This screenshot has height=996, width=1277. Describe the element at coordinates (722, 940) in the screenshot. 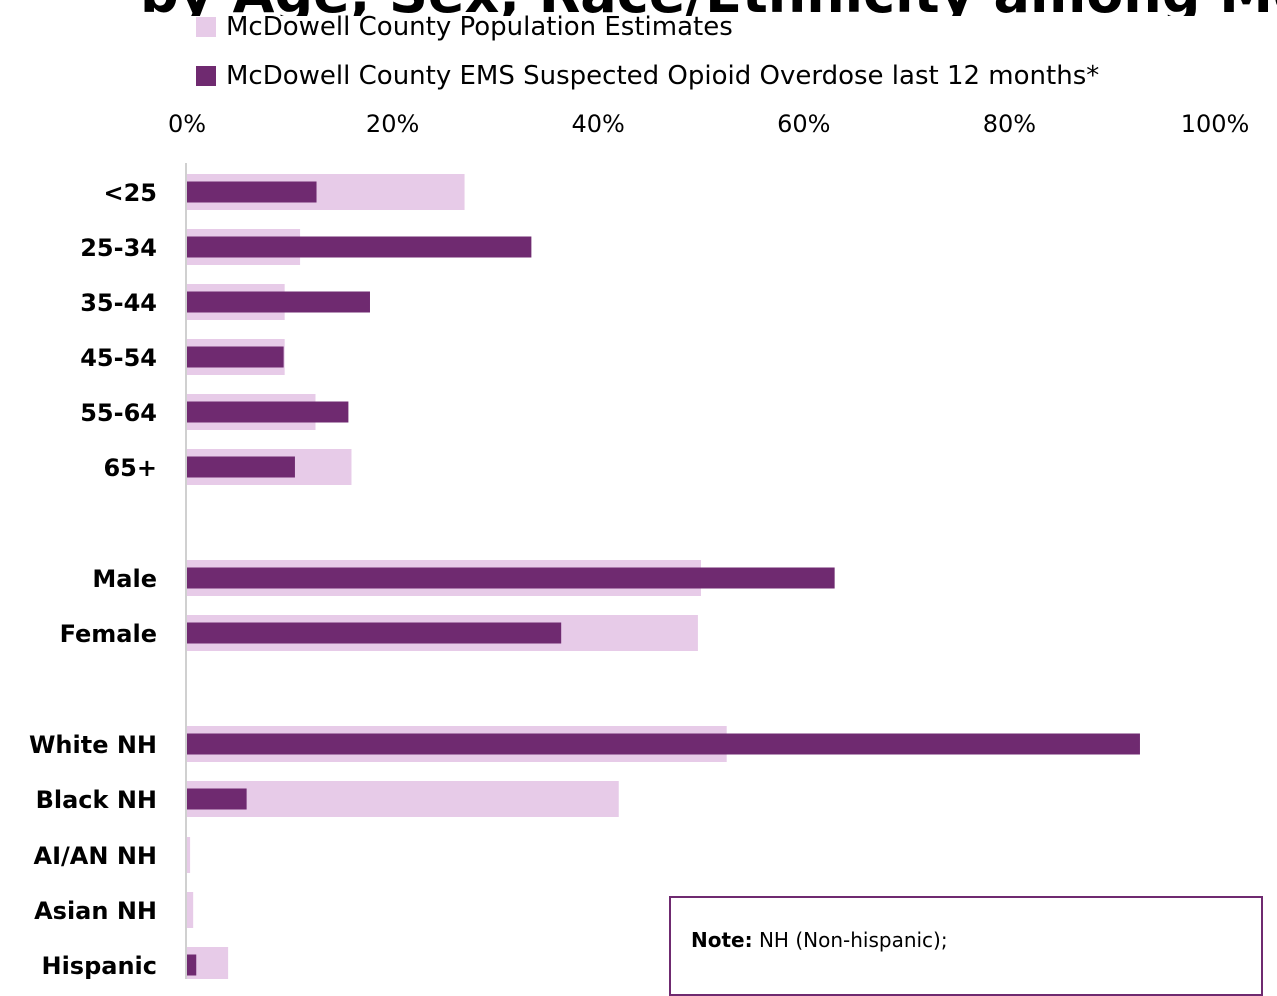

I see `note-label: Note:` at that location.